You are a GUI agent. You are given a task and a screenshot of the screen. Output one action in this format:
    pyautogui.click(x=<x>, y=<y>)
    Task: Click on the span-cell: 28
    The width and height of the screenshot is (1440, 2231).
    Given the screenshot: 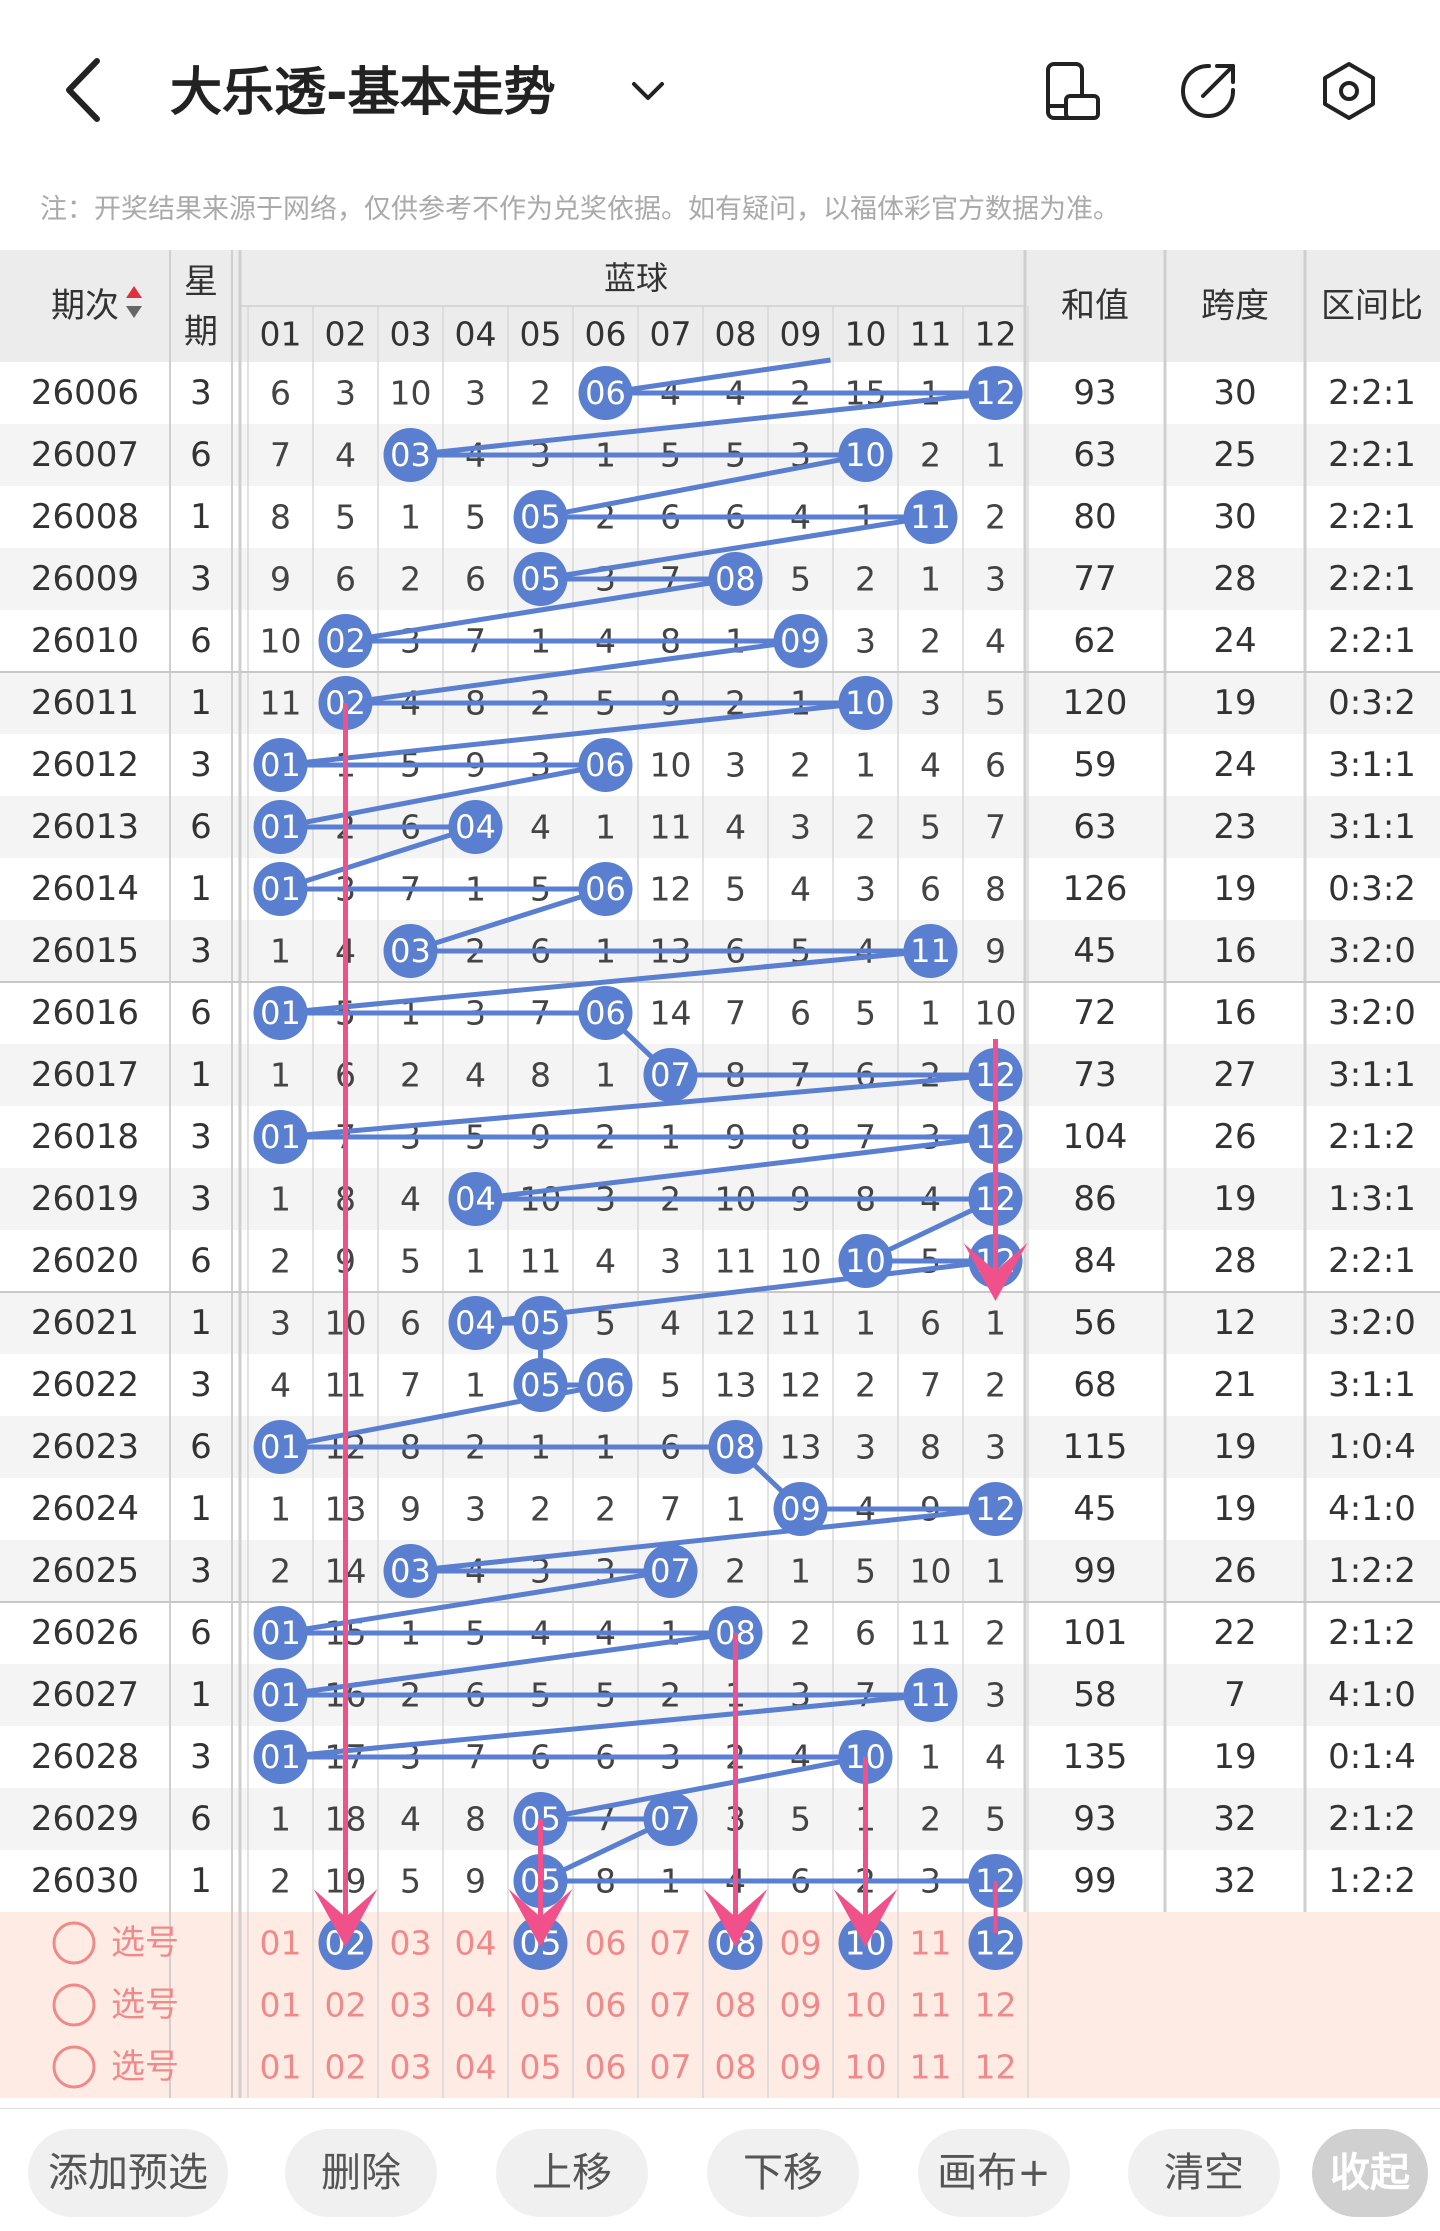 What is the action you would take?
    pyautogui.click(x=1234, y=579)
    